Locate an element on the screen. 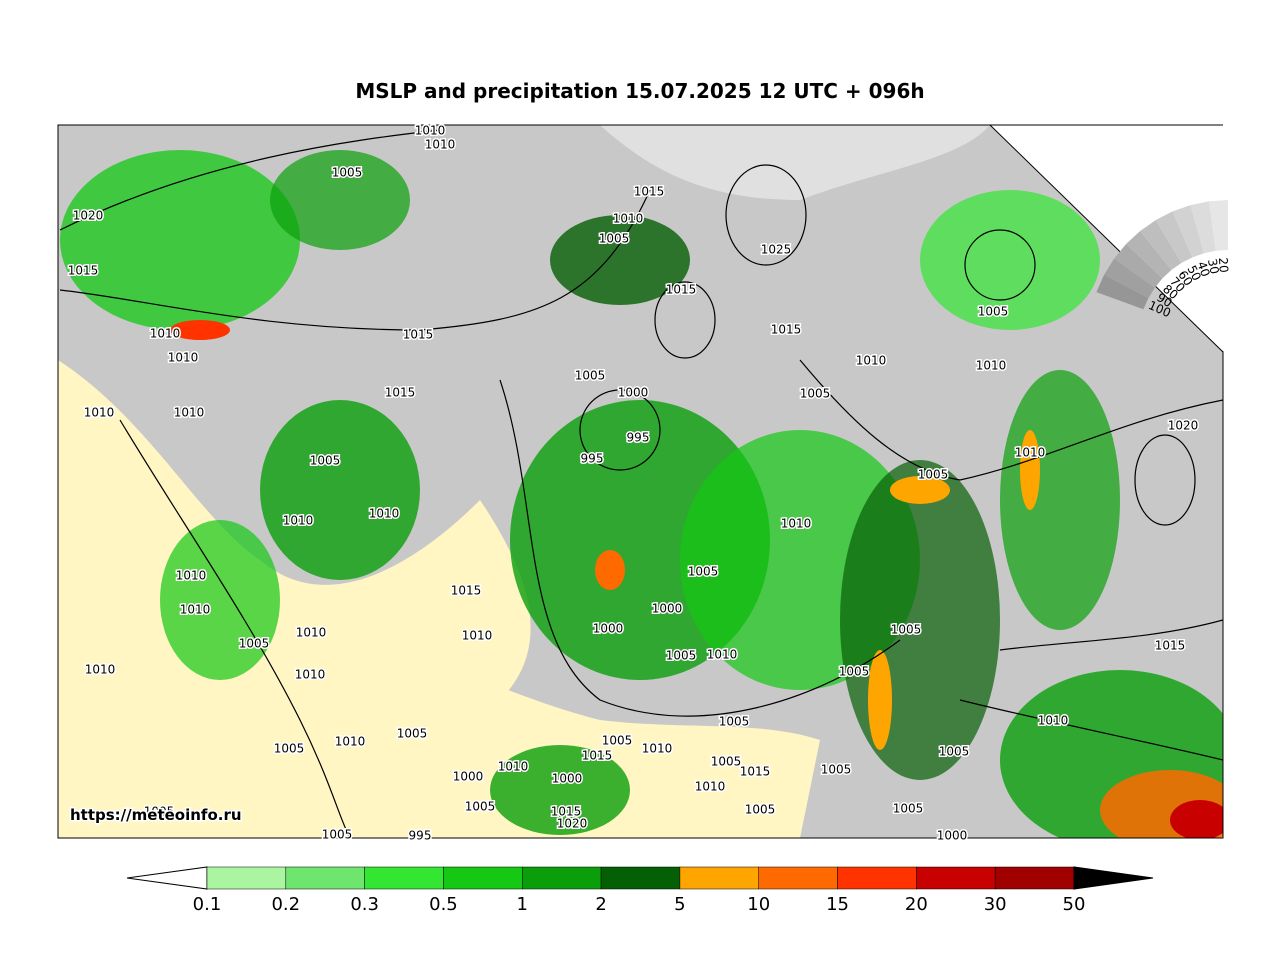  colorbar-extend-low is located at coordinates (167, 878).